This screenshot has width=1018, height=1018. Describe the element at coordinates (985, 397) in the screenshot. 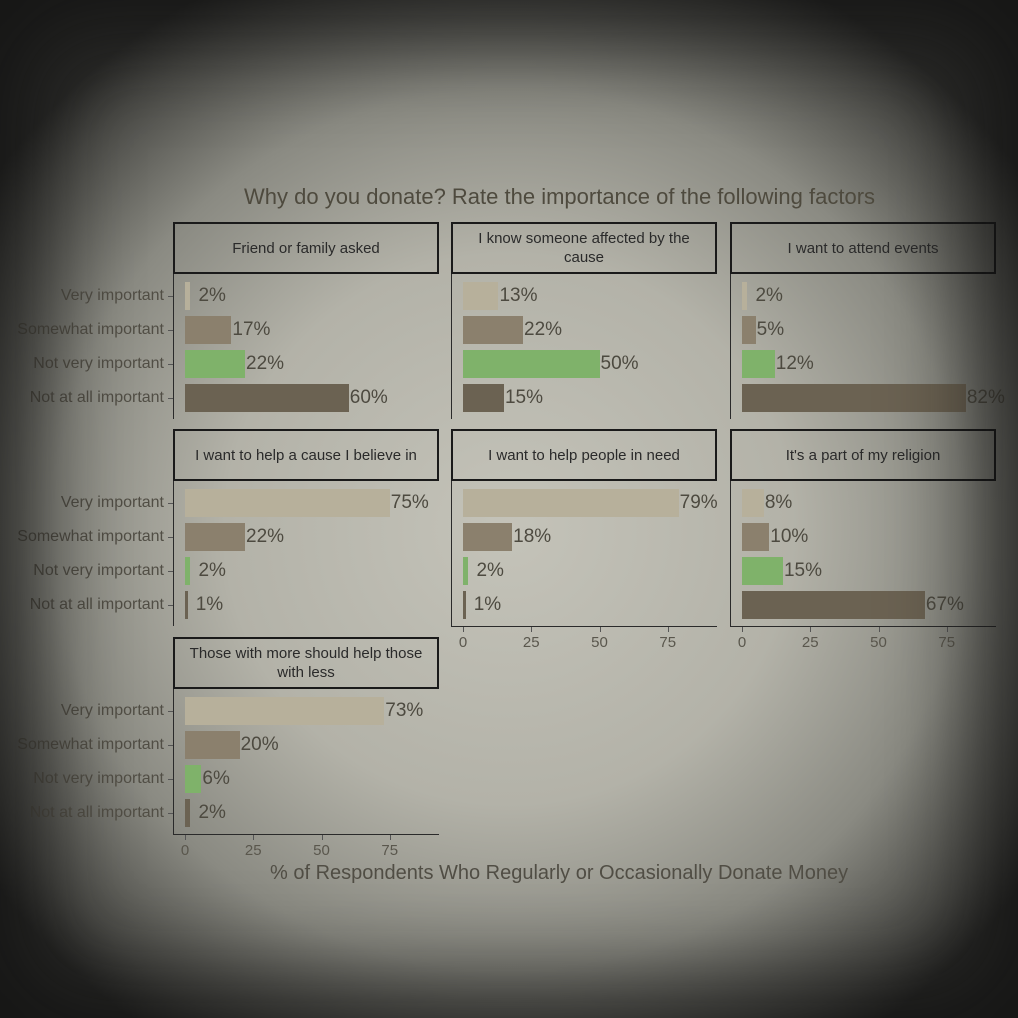

I see `bar-value-label: 82%` at that location.